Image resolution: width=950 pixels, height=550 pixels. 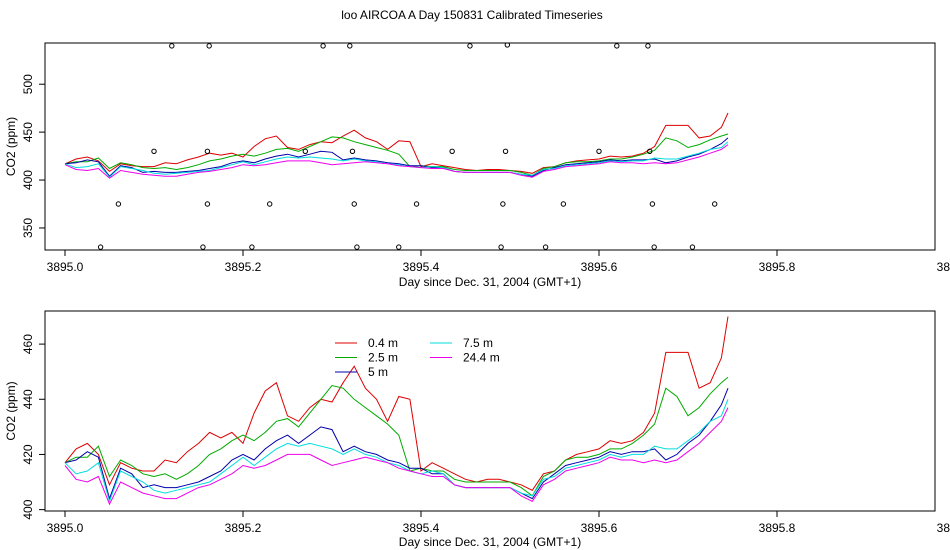 What do you see at coordinates (28, 84) in the screenshot?
I see `y-tick-label: 500` at bounding box center [28, 84].